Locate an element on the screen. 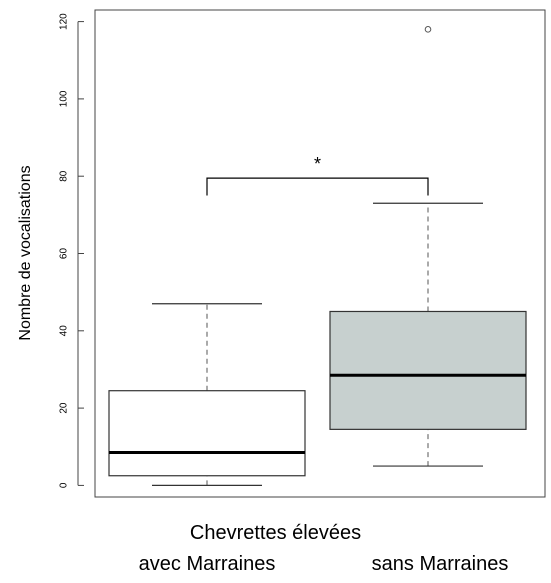 This screenshot has width=551, height=583. y-tick-label-80: 80 is located at coordinates (64, 176).